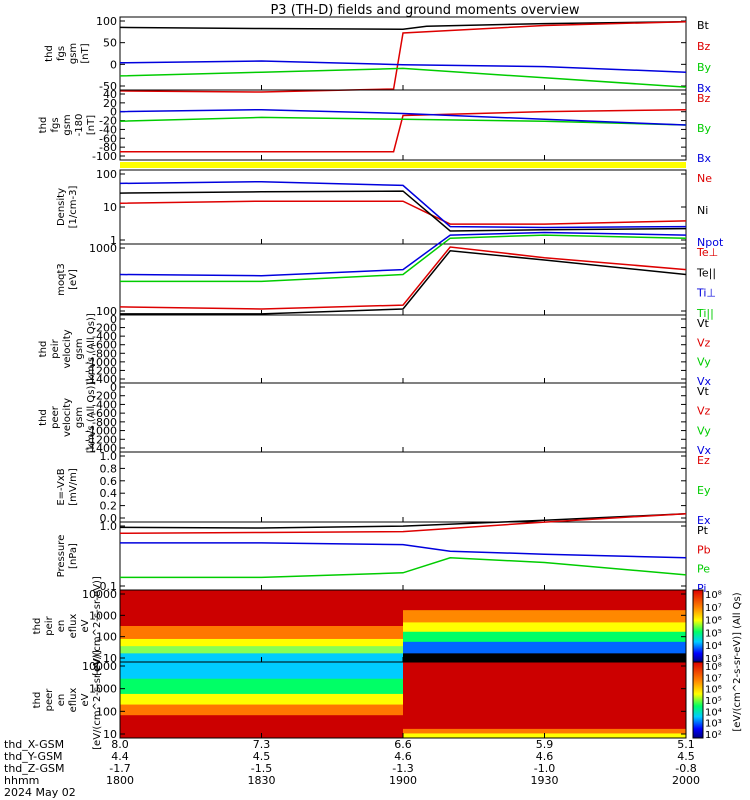  Describe the element at coordinates (703, 530) in the screenshot. I see `legend-entry: Pt` at that location.